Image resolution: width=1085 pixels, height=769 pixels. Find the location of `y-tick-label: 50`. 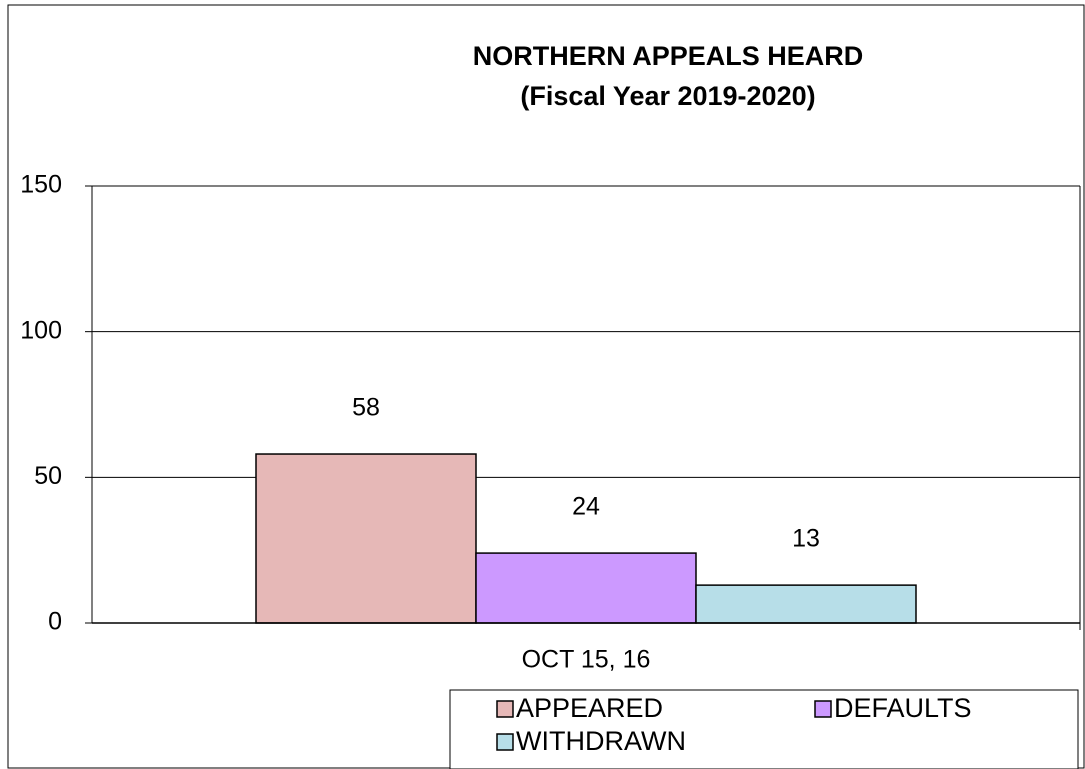

y-tick-label: 50 is located at coordinates (48, 476).